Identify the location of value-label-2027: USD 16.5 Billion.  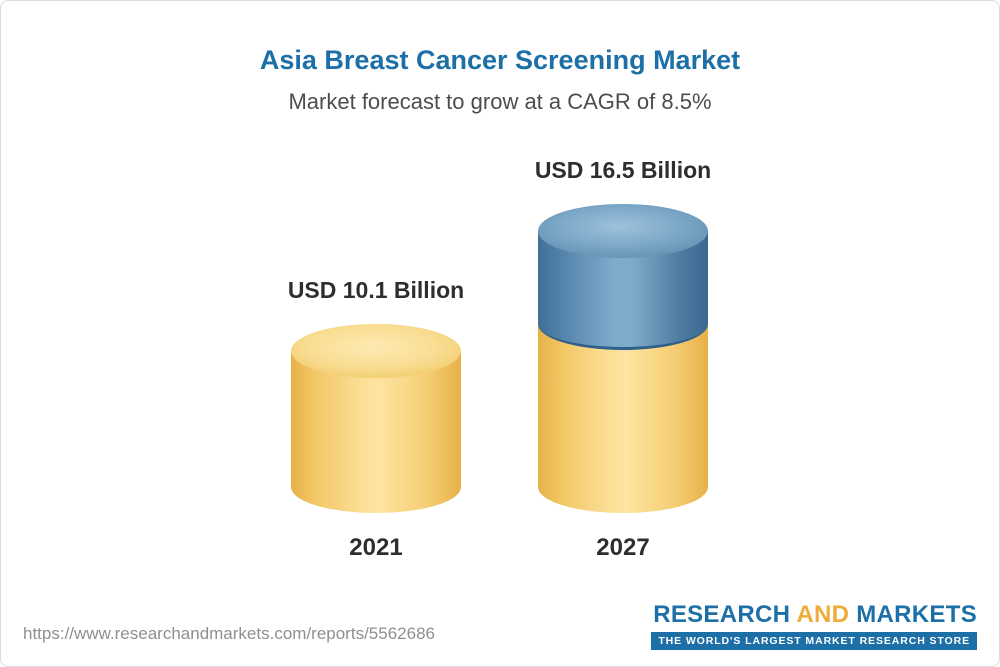
(623, 170).